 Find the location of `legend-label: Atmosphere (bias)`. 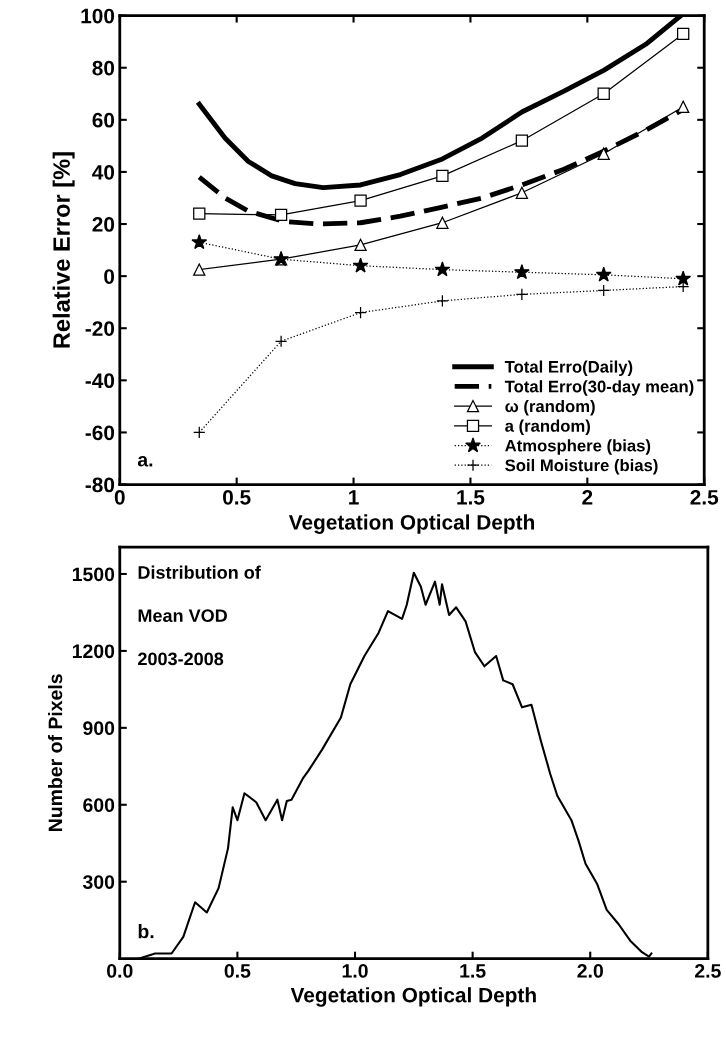

legend-label: Atmosphere (bias) is located at coordinates (578, 447).